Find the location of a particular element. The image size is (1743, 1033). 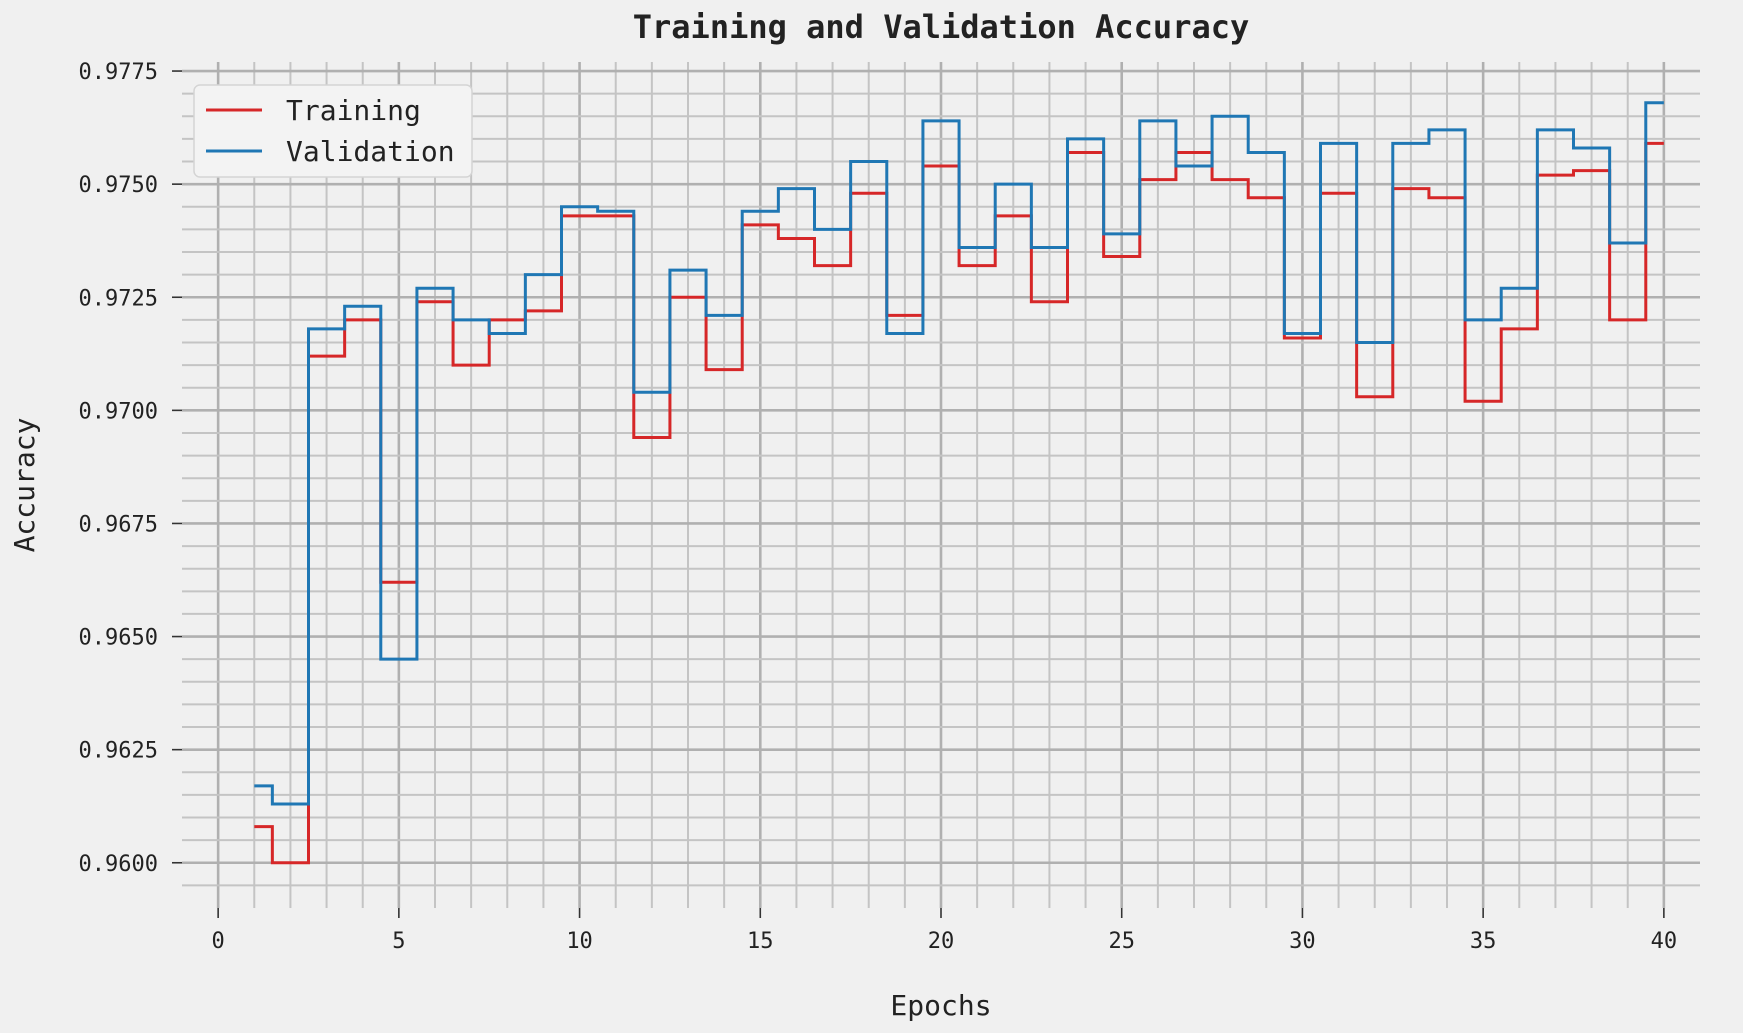

x-tick-label: 10 is located at coordinates (579, 941).